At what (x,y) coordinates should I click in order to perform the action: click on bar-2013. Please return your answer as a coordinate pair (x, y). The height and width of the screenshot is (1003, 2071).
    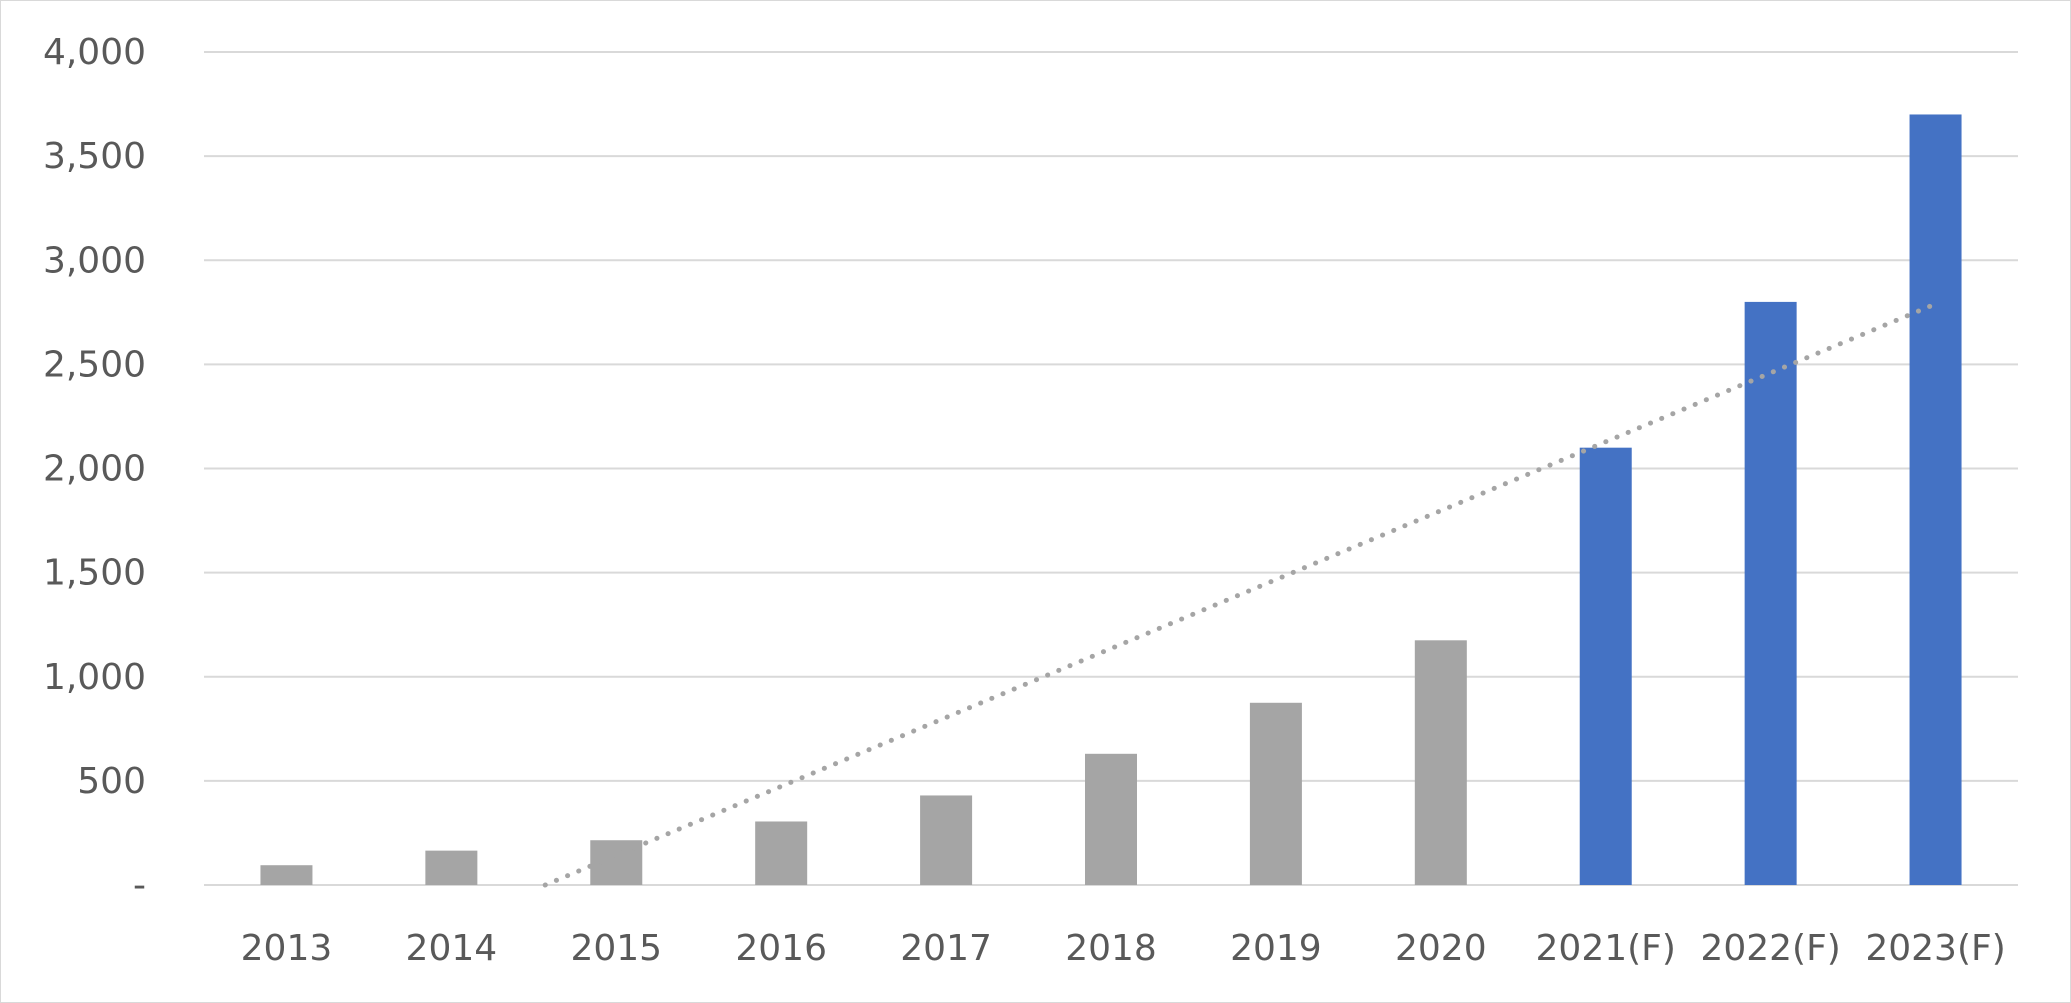
    Looking at the image, I should click on (286, 875).